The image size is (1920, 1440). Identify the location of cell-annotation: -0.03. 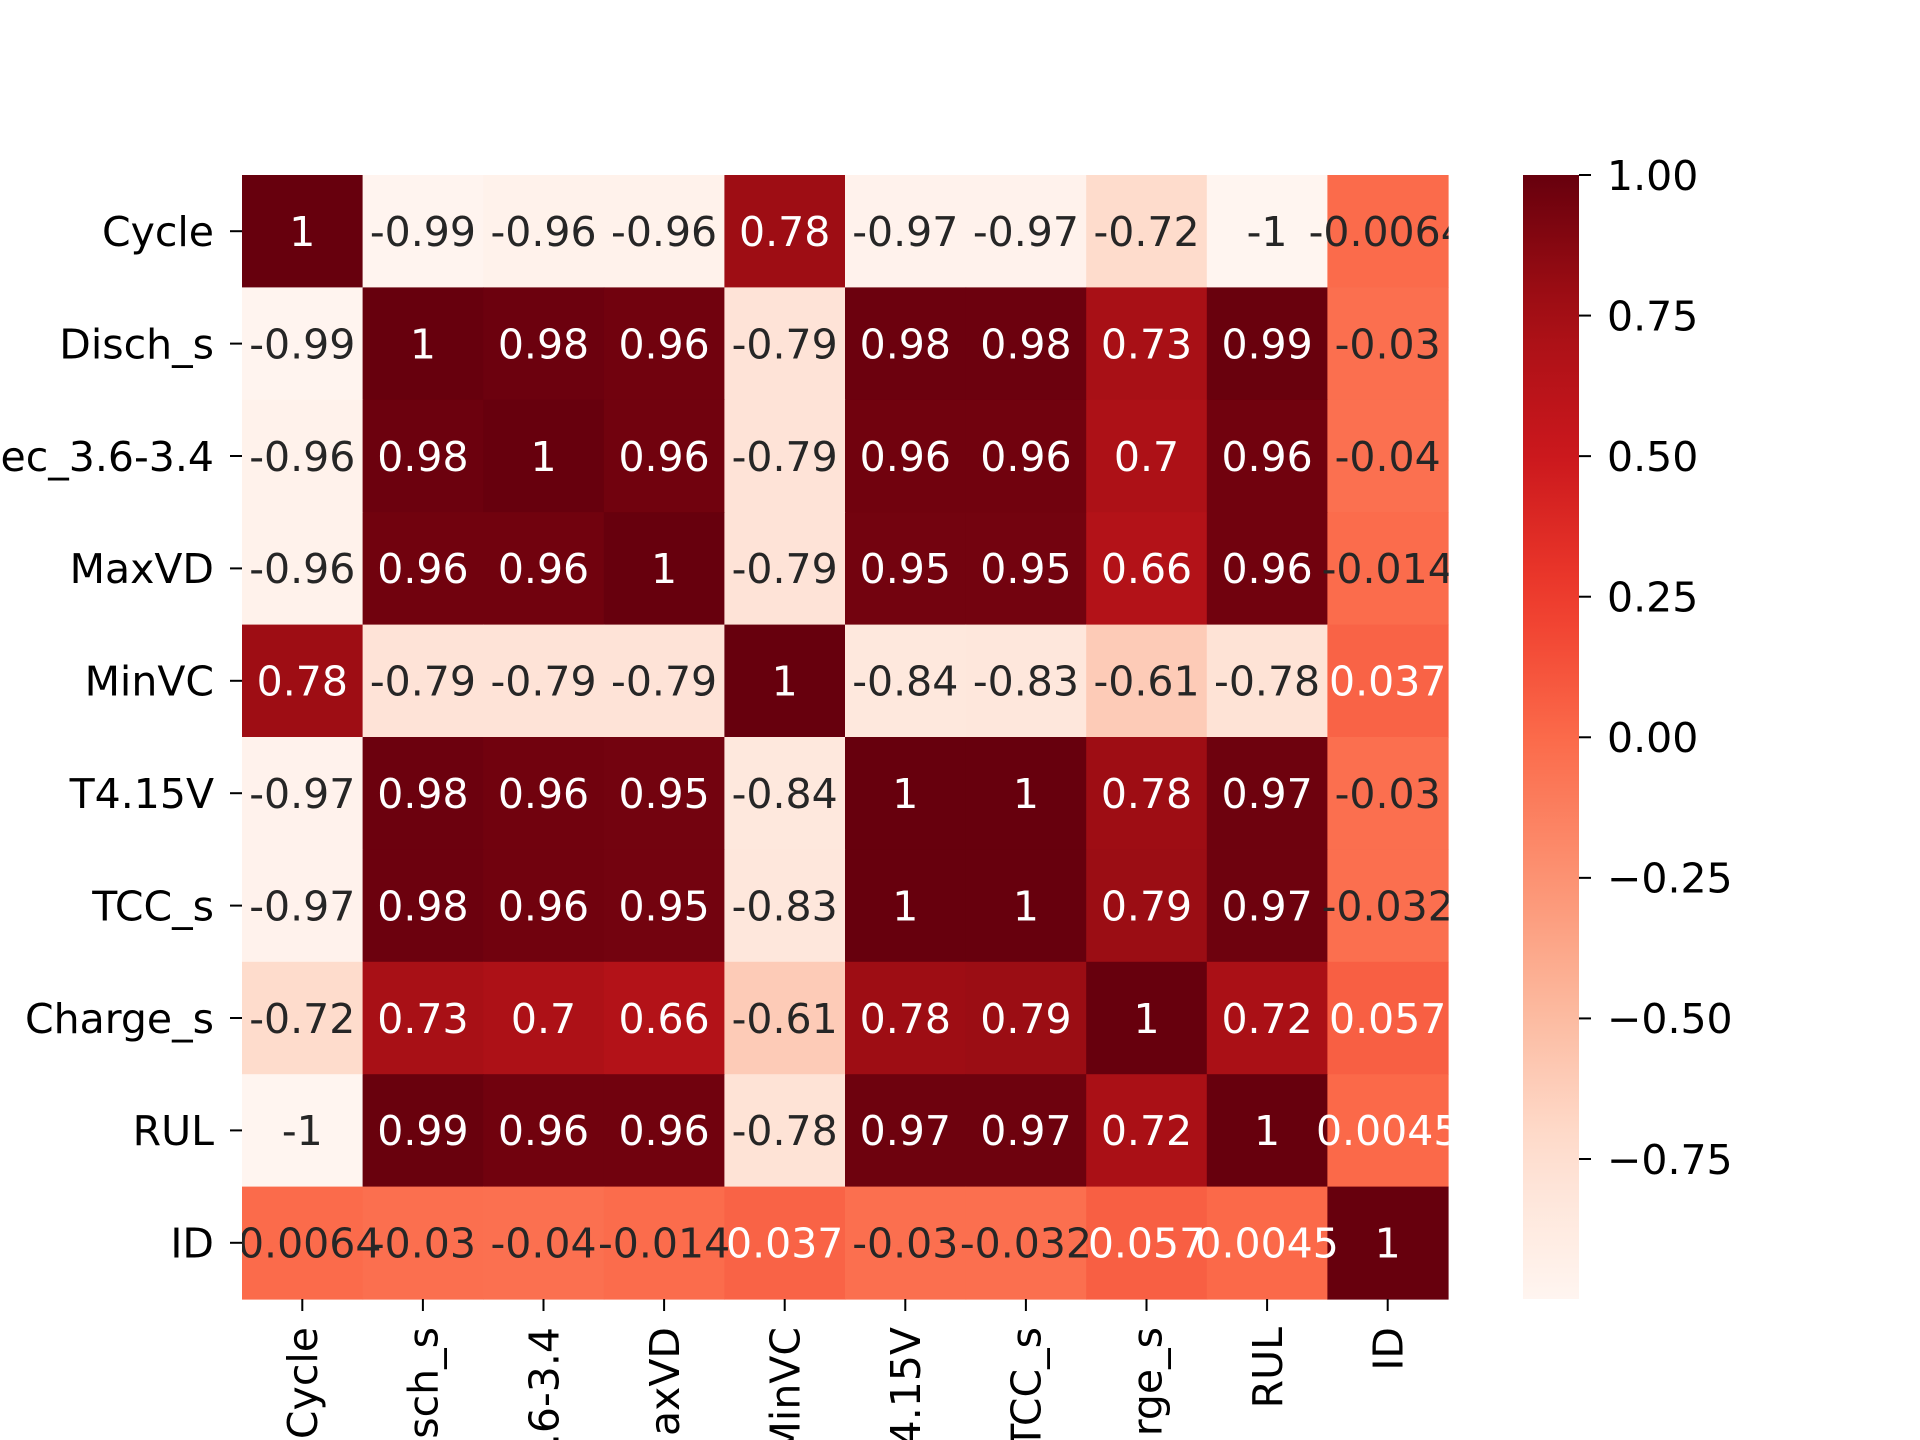
(905, 1244).